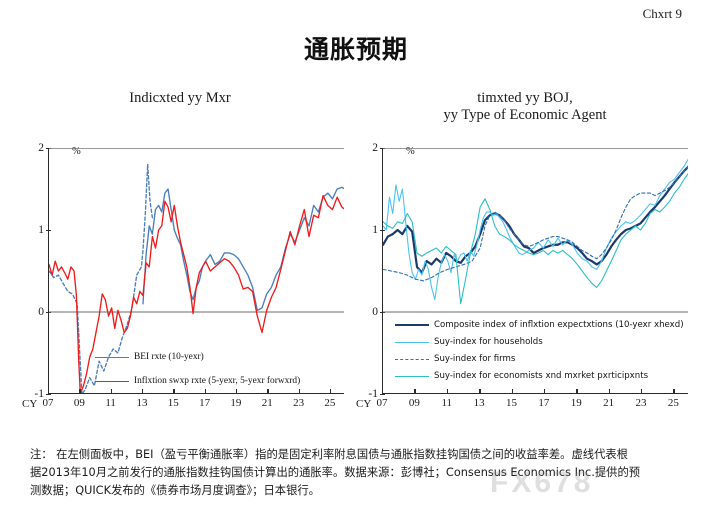 The width and height of the screenshot is (712, 516). I want to click on legend-label: Suy-index for households, so click(488, 342).